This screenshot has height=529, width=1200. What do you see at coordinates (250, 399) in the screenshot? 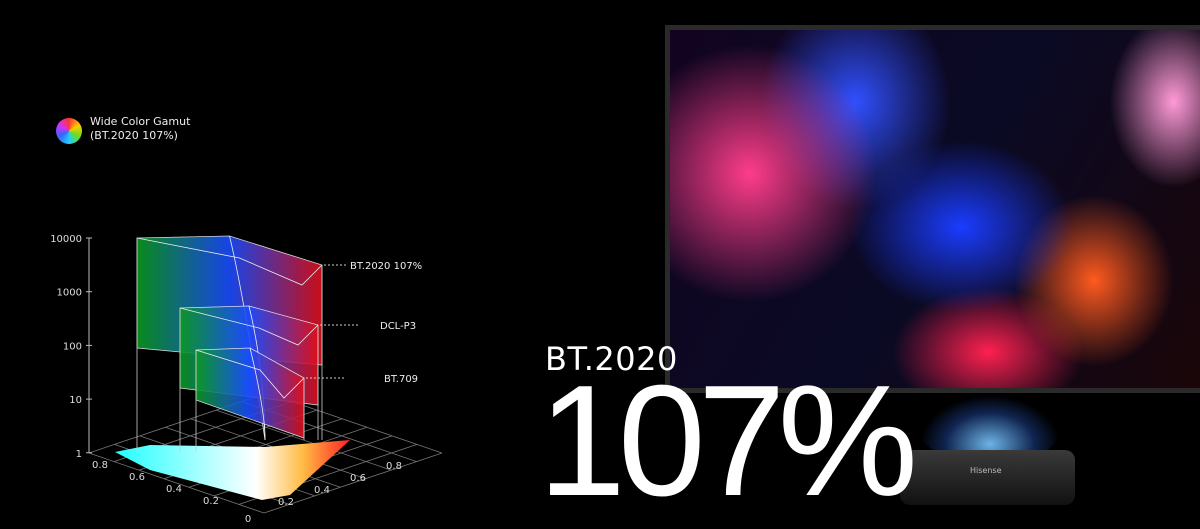
I see `gamut-volume` at bounding box center [250, 399].